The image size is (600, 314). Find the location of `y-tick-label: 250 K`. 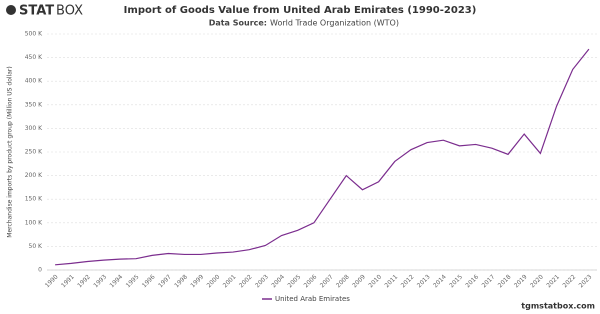

y-tick-label: 250 K is located at coordinates (34, 152).